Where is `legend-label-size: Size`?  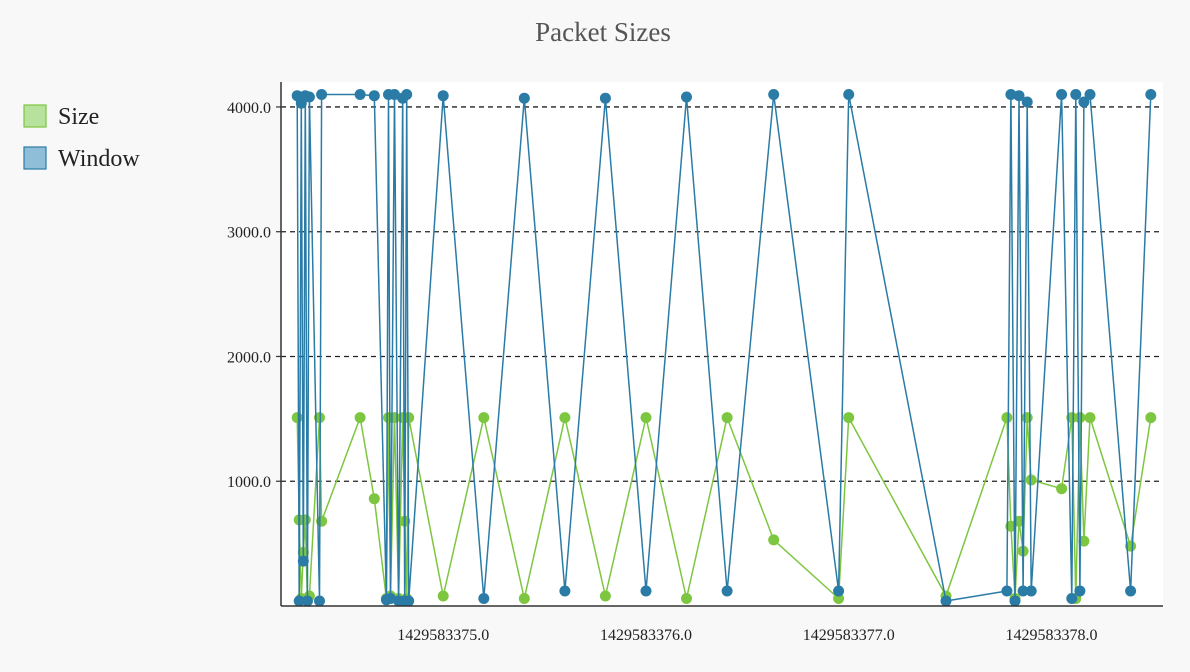 legend-label-size: Size is located at coordinates (78, 117).